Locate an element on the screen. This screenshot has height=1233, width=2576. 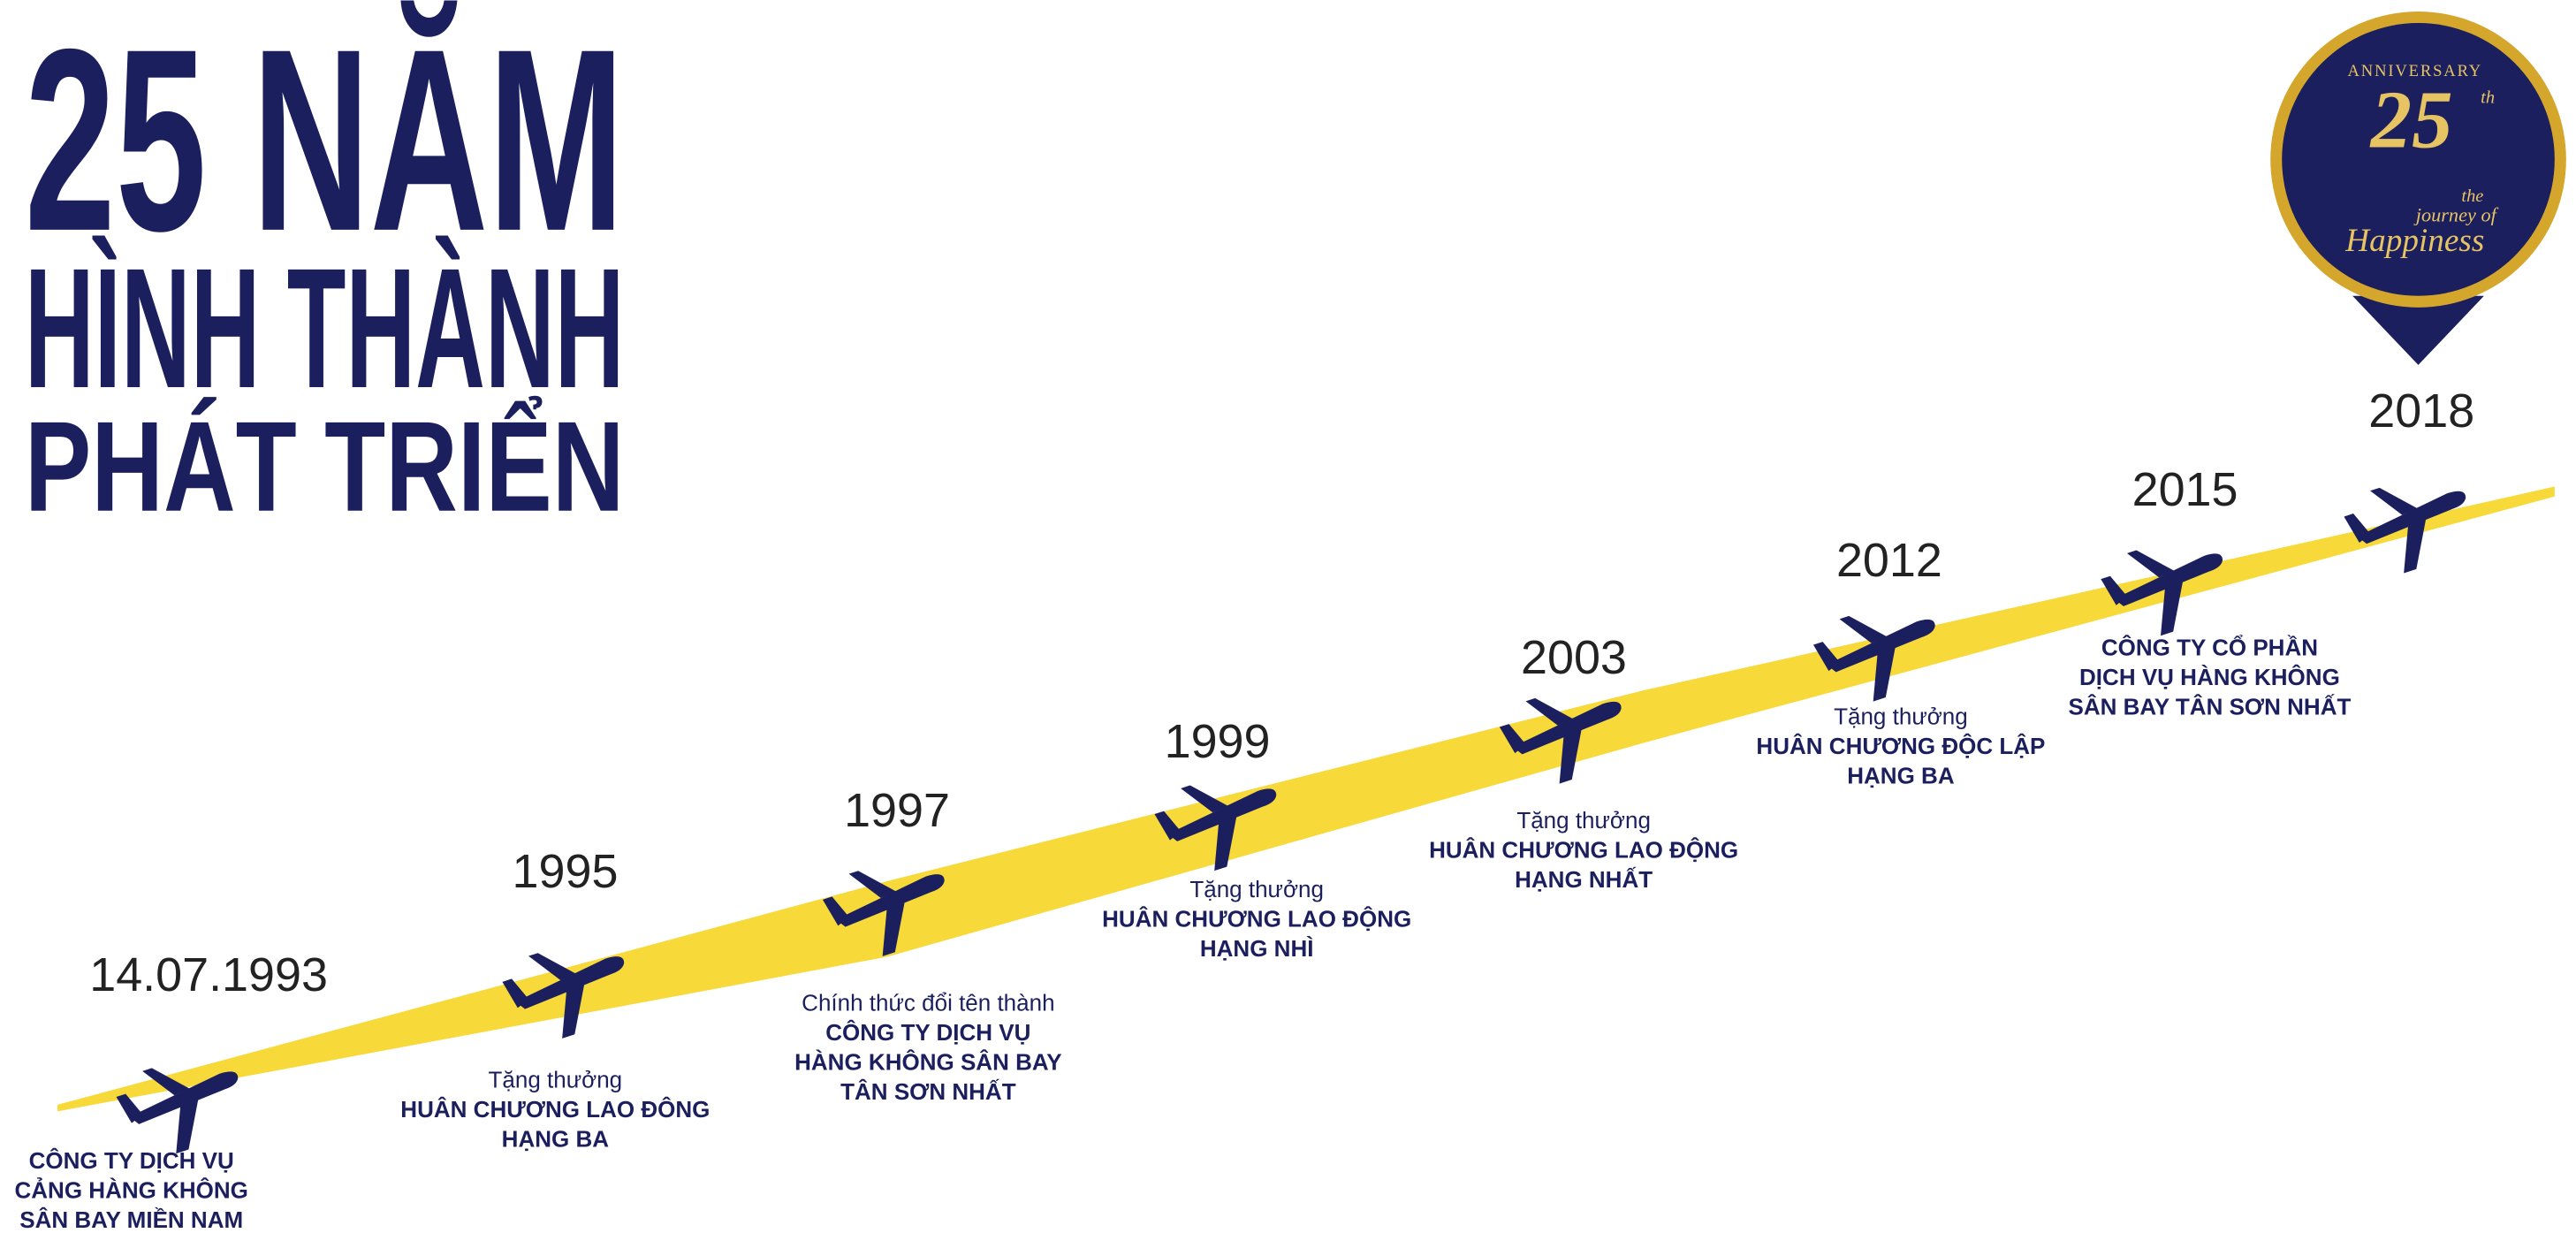
title-line: PHÁT TRIỂN is located at coordinates (325, 467).